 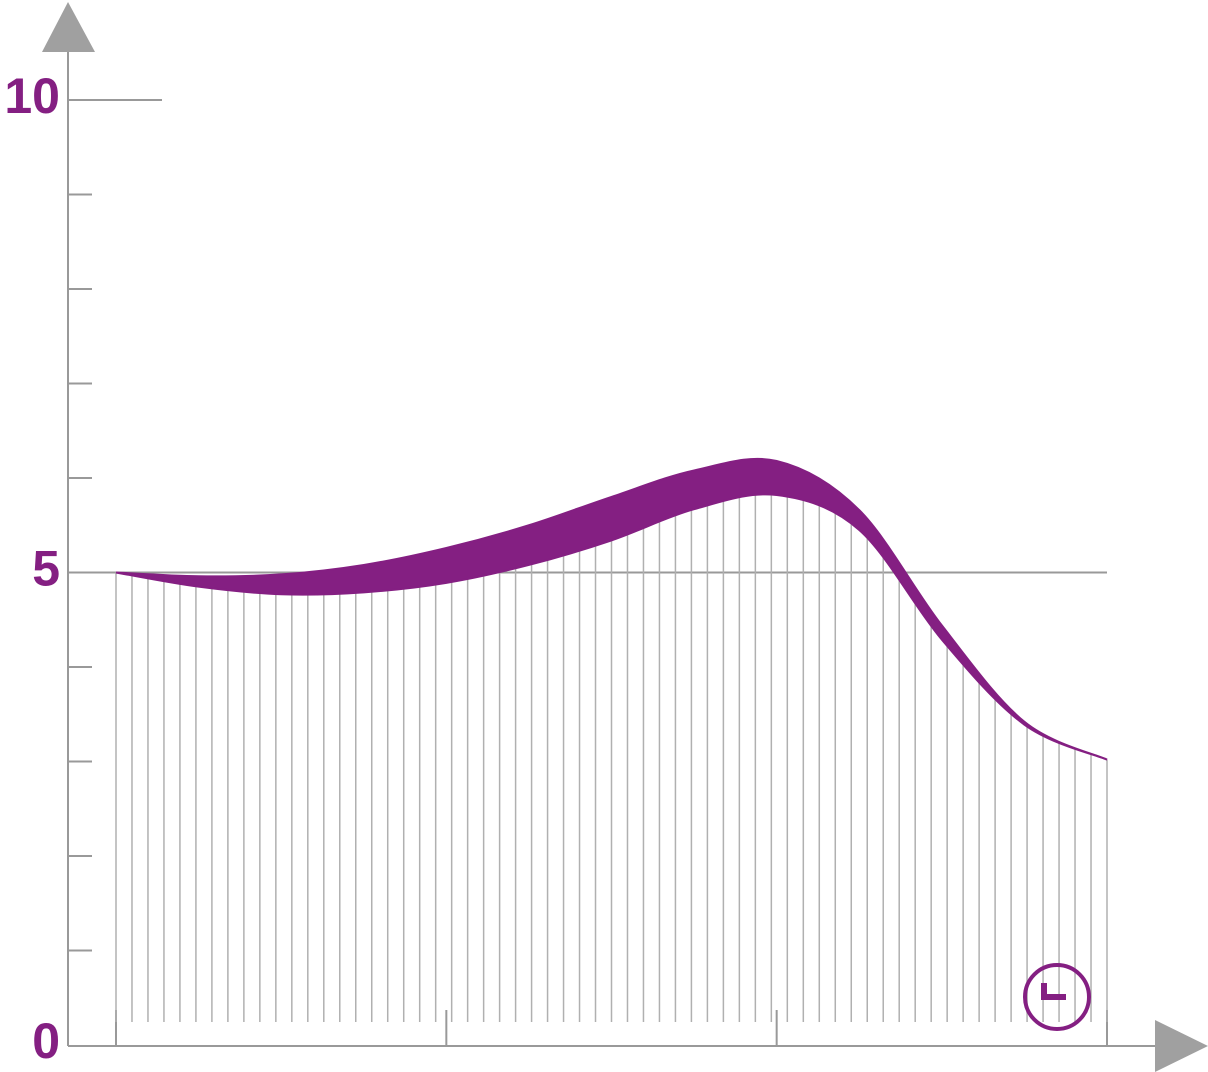 What do you see at coordinates (68, 27) in the screenshot?
I see `y-axis-arrow` at bounding box center [68, 27].